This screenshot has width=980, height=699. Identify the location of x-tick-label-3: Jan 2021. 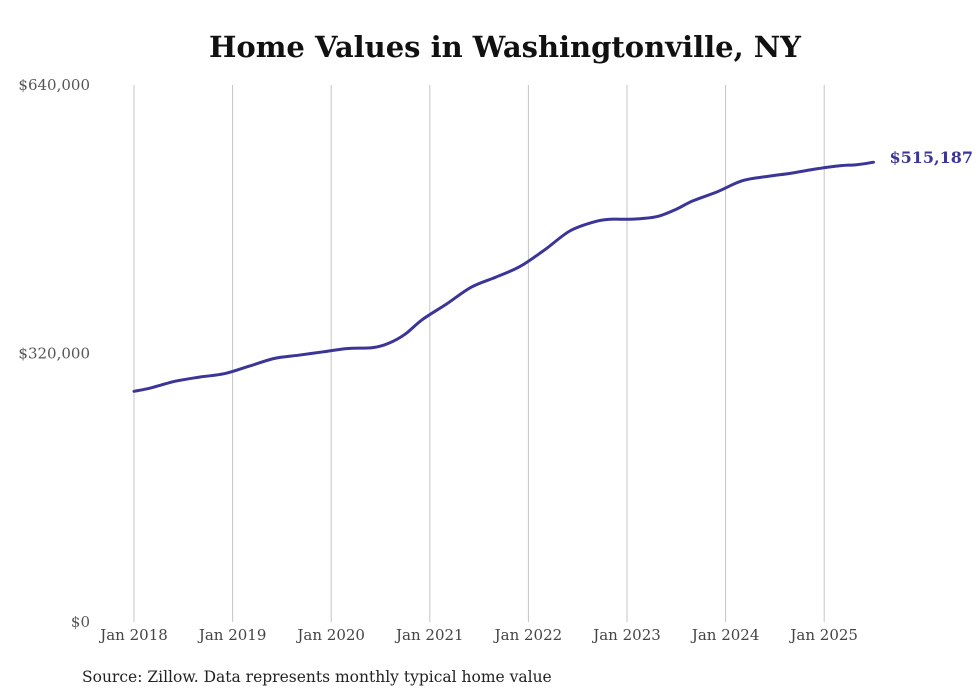
(429, 635).